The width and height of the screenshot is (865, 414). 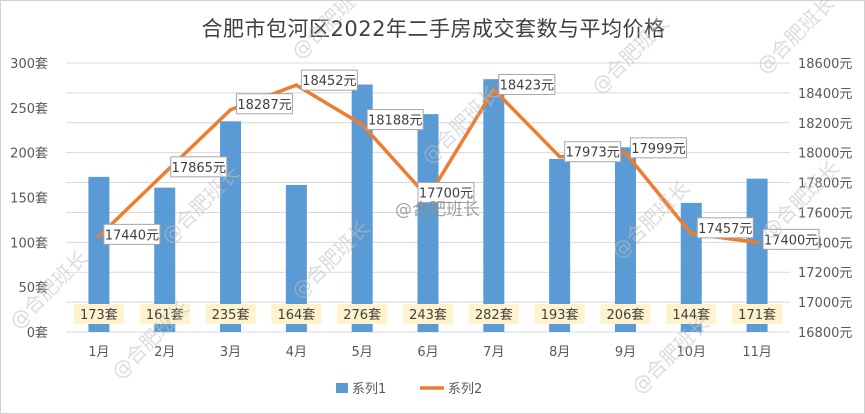 I want to click on bar-data-label: 206套, so click(x=626, y=315).